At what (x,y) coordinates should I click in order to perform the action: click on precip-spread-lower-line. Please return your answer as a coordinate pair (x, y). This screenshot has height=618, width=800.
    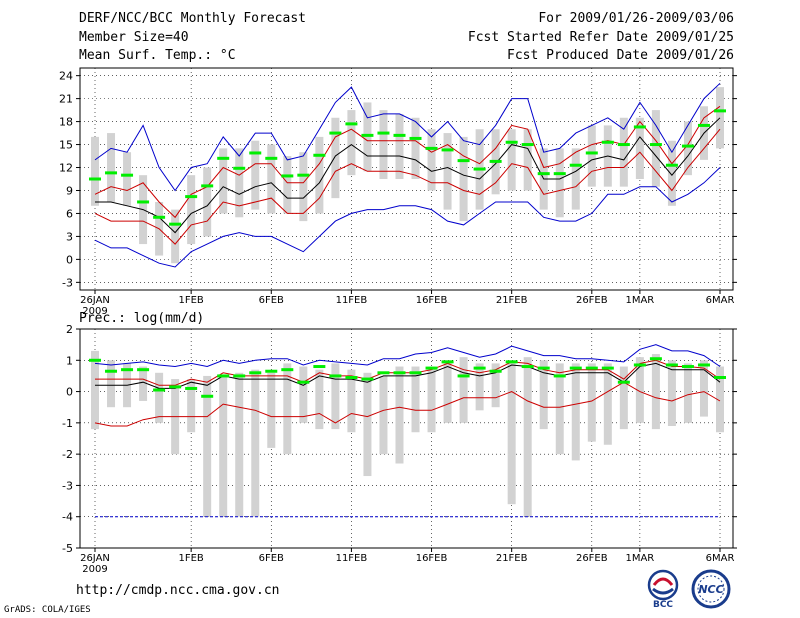
    Looking at the image, I should click on (407, 404).